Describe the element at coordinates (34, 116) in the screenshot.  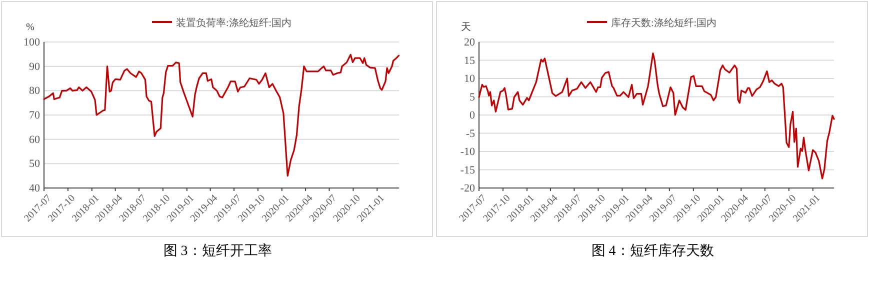
I see `y-tick-label: 70` at that location.